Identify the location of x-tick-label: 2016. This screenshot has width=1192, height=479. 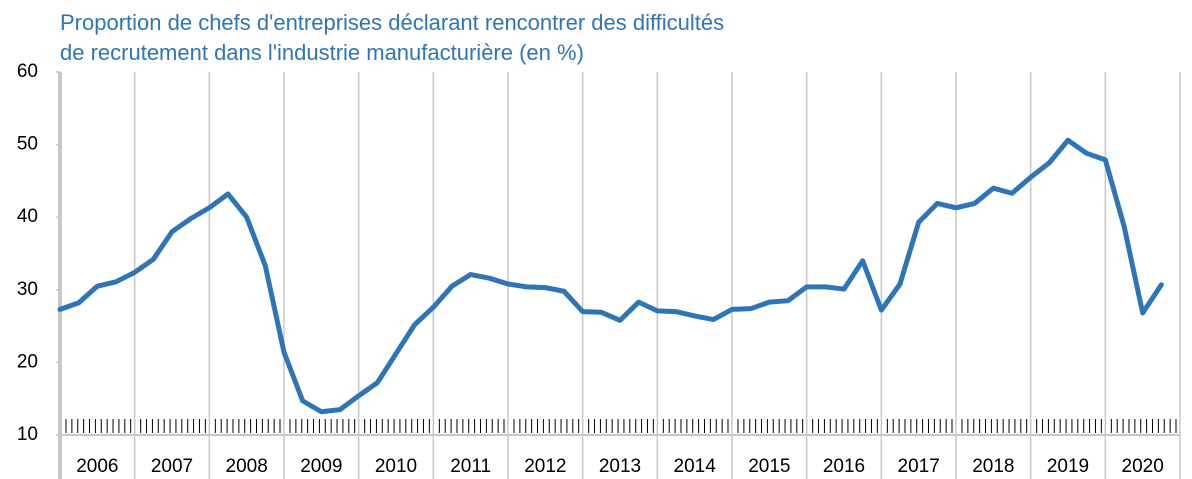
(844, 466).